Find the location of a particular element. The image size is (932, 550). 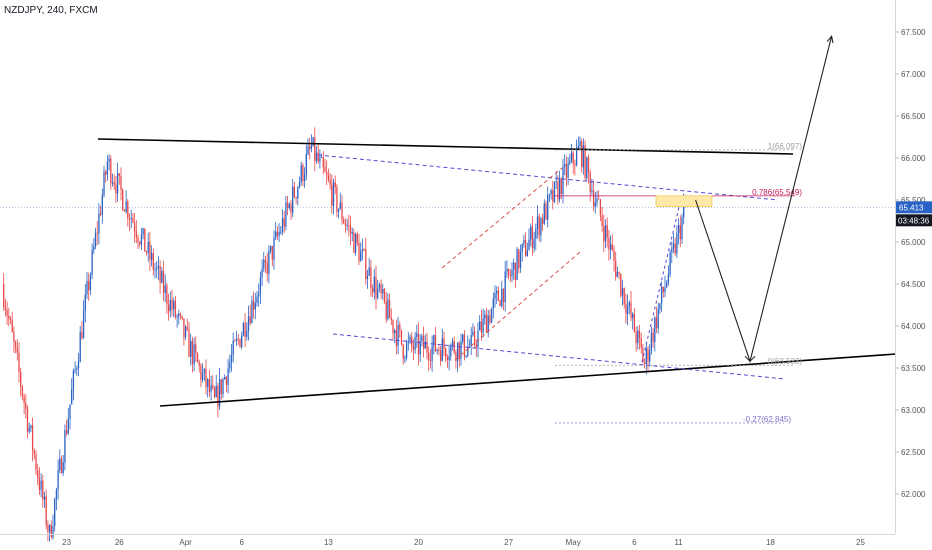

price-tick-label: 63.500 is located at coordinates (913, 368).